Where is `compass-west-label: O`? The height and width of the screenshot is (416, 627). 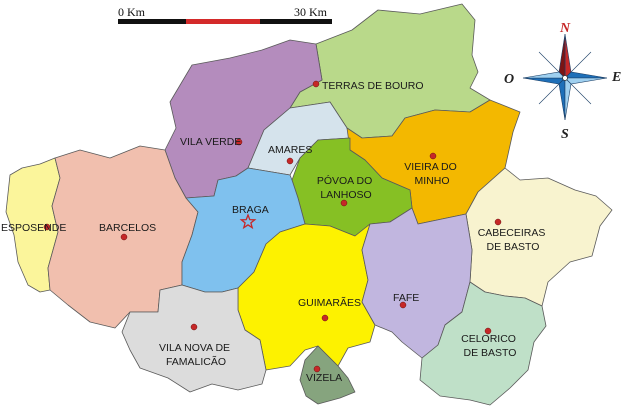 compass-west-label: O is located at coordinates (509, 79).